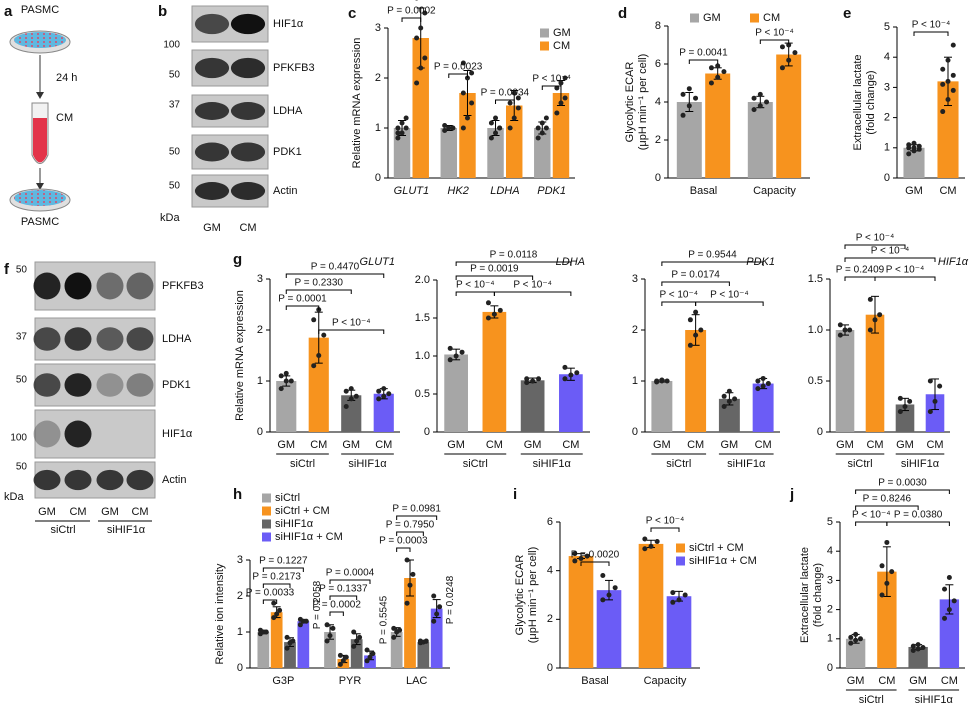 Image resolution: width=975 pixels, height=714 pixels. I want to click on p-value: P = 0.2058, so click(317, 604).